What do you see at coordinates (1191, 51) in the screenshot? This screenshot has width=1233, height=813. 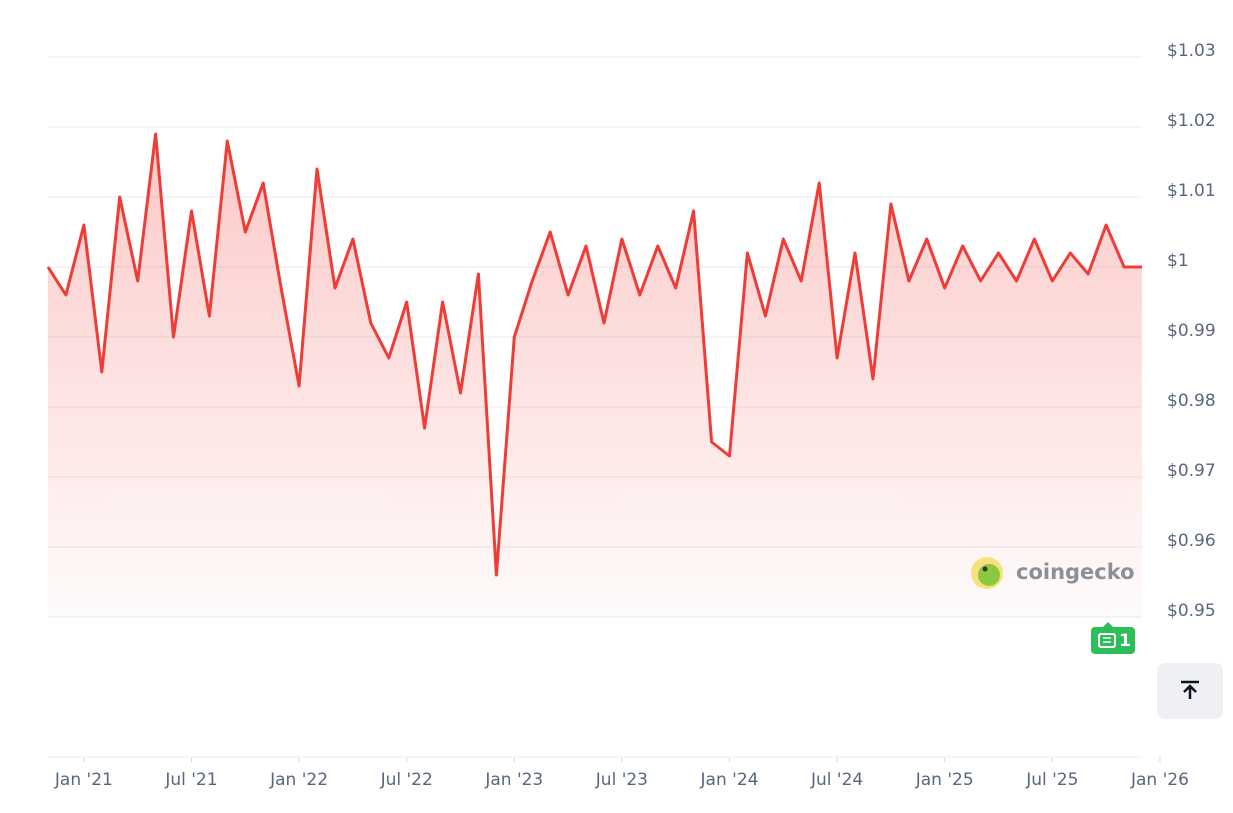 I see `y-tick-label: $1.03` at bounding box center [1191, 51].